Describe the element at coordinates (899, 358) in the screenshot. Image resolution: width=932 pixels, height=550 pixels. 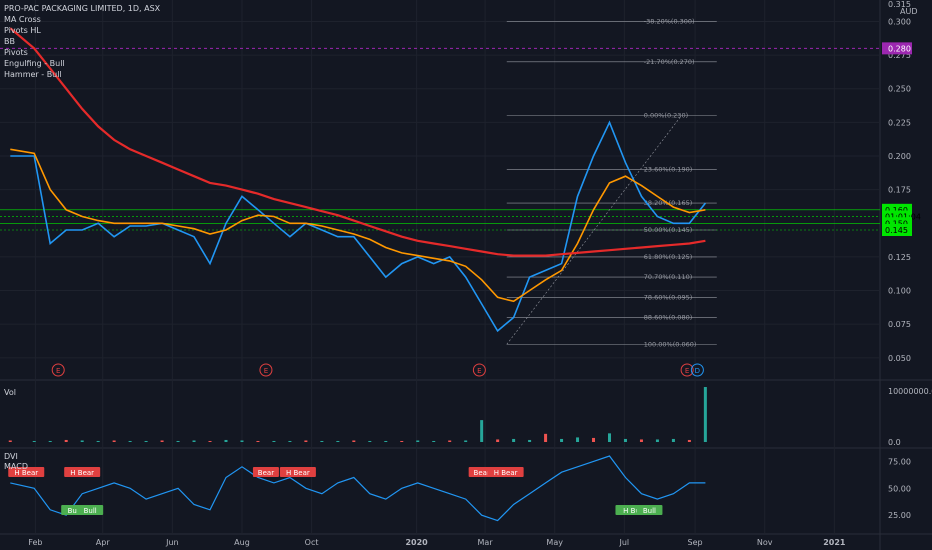
I see `price-axis-label: 0.050` at that location.